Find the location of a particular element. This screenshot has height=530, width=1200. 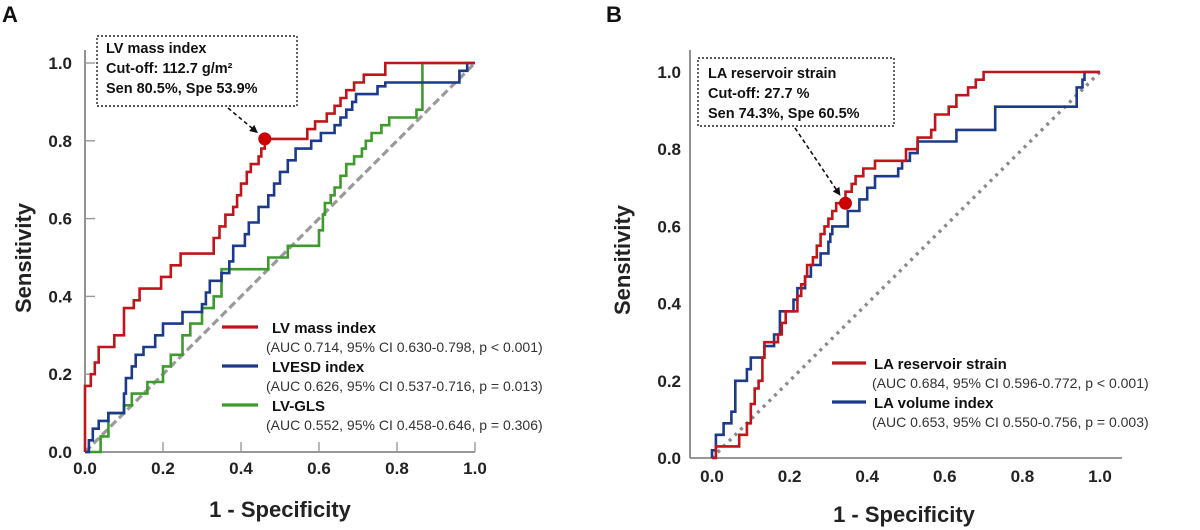

annotation-line: LV mass index is located at coordinates (156, 49).